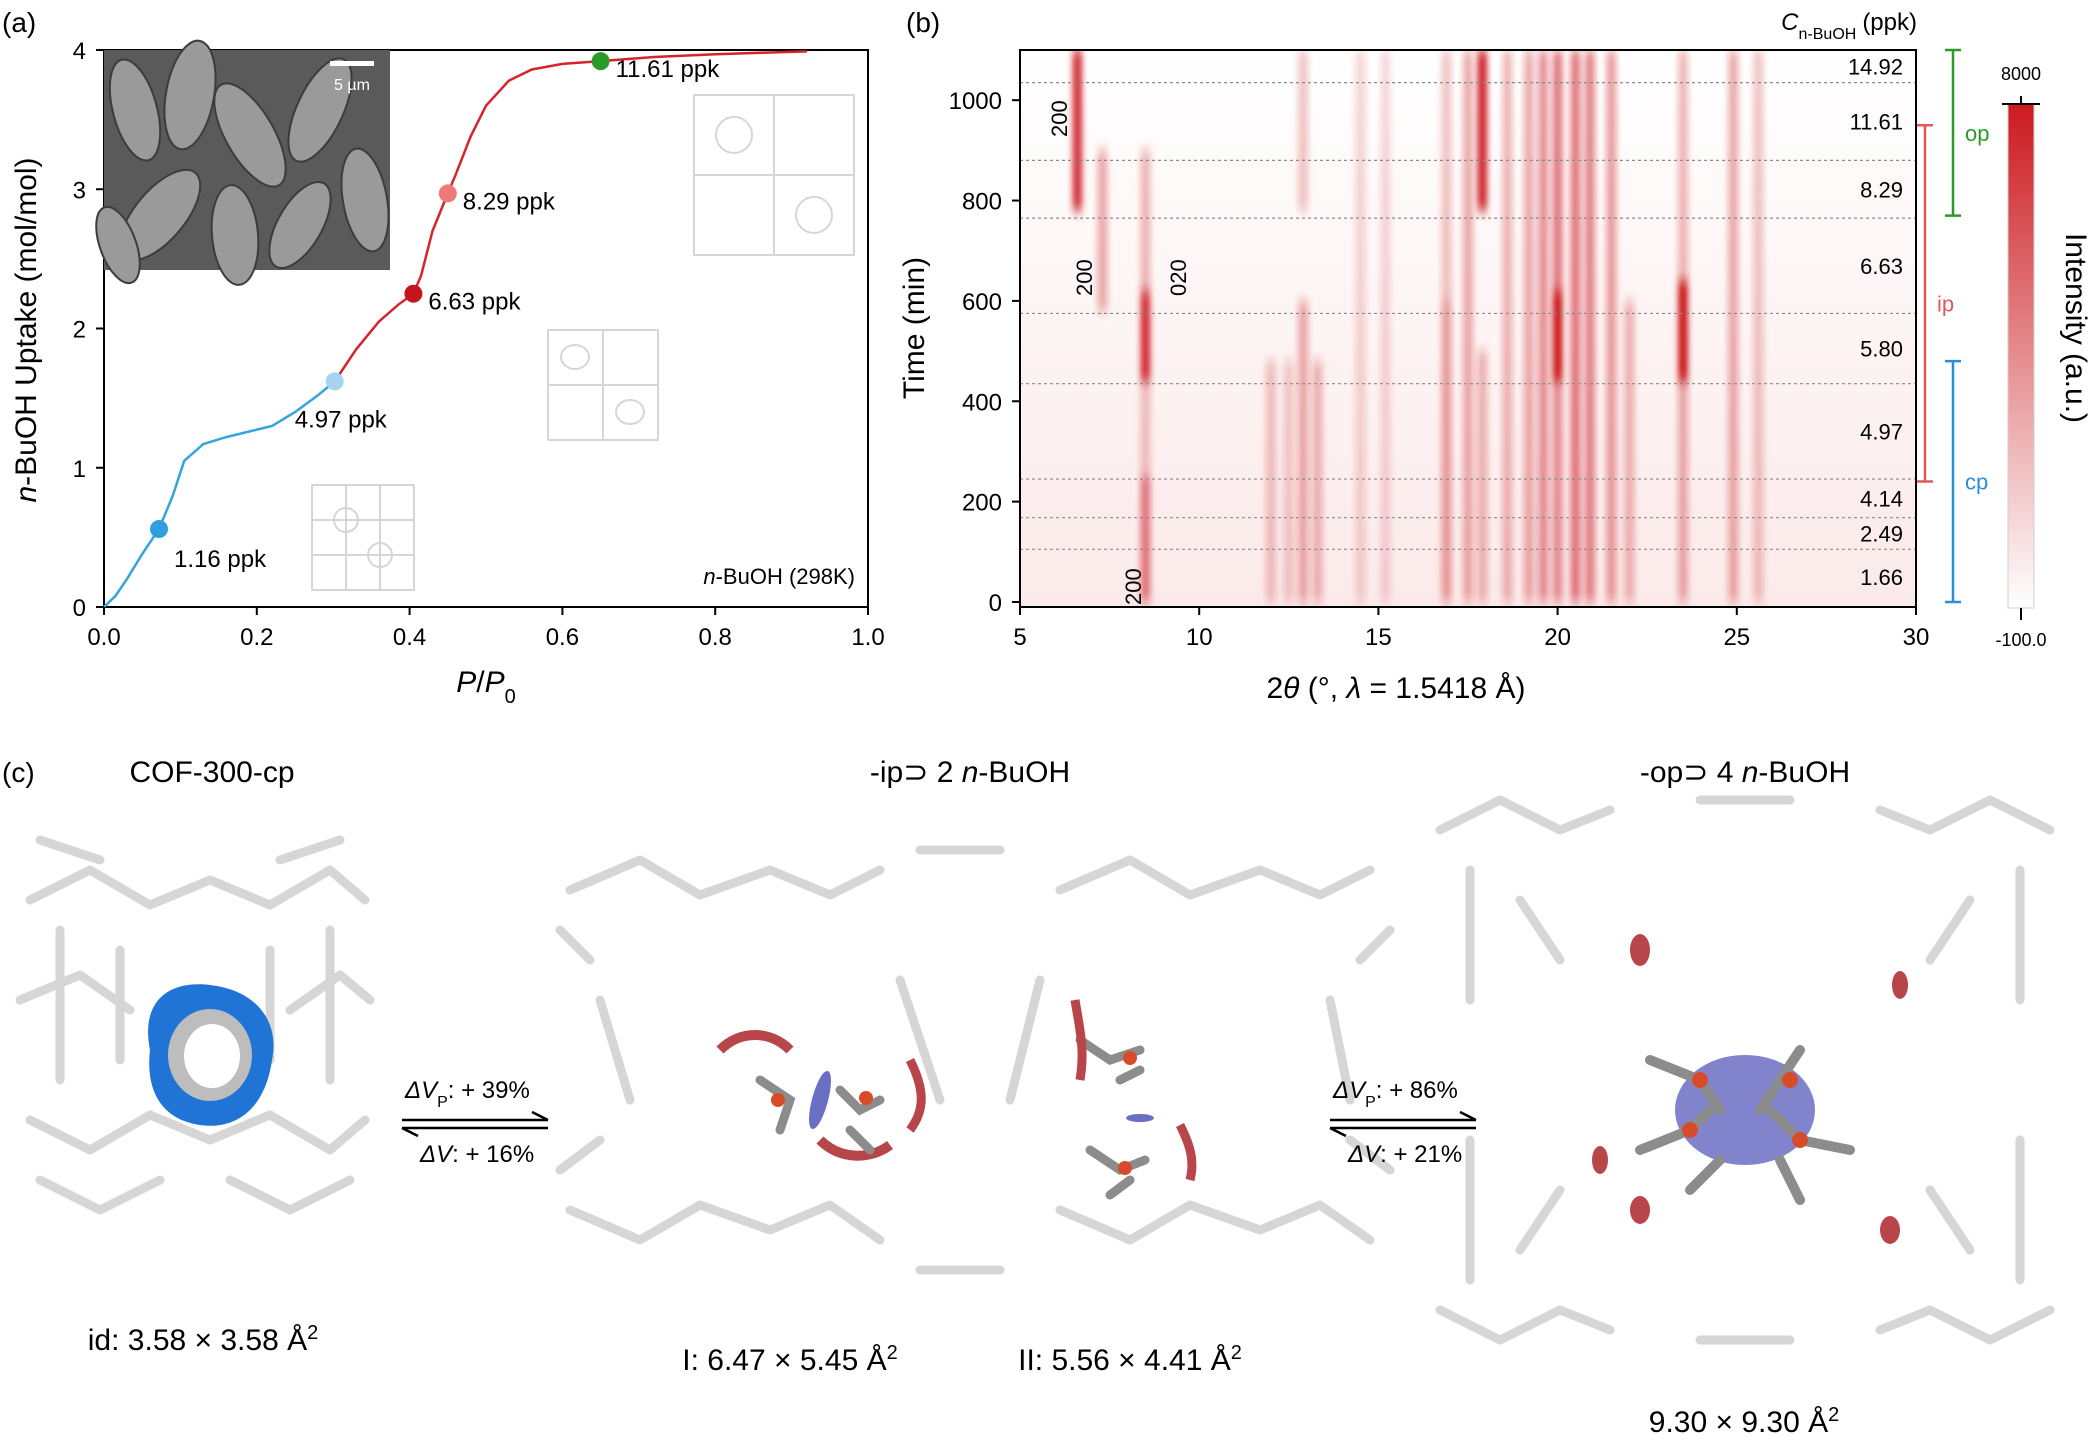  Describe the element at coordinates (341, 419) in the screenshot. I see `isotherm-point-label-1: 4.97 ppk` at that location.